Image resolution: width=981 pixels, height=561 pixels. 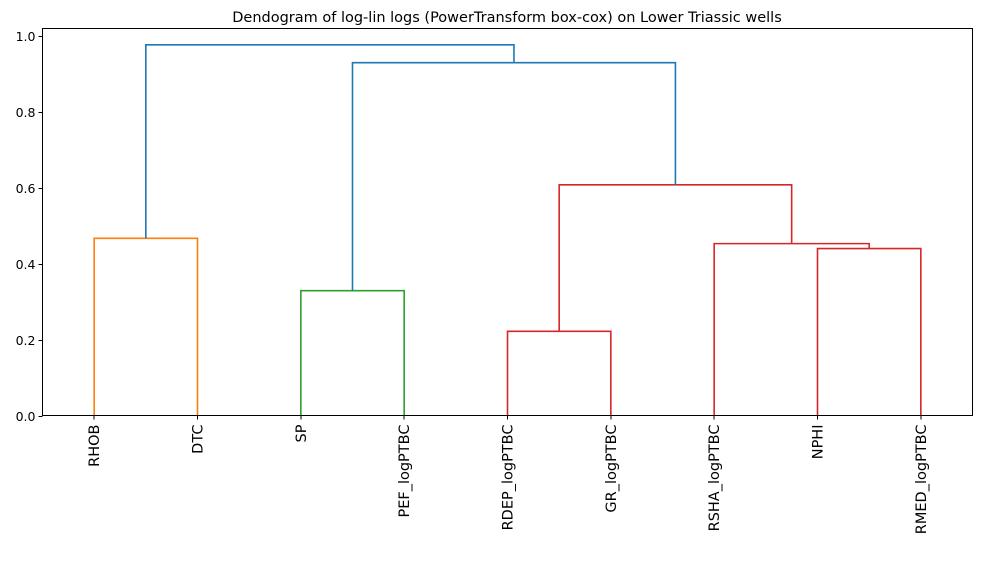 What do you see at coordinates (405, 471) in the screenshot?
I see `leaf-label: PEF_logPTBC` at bounding box center [405, 471].